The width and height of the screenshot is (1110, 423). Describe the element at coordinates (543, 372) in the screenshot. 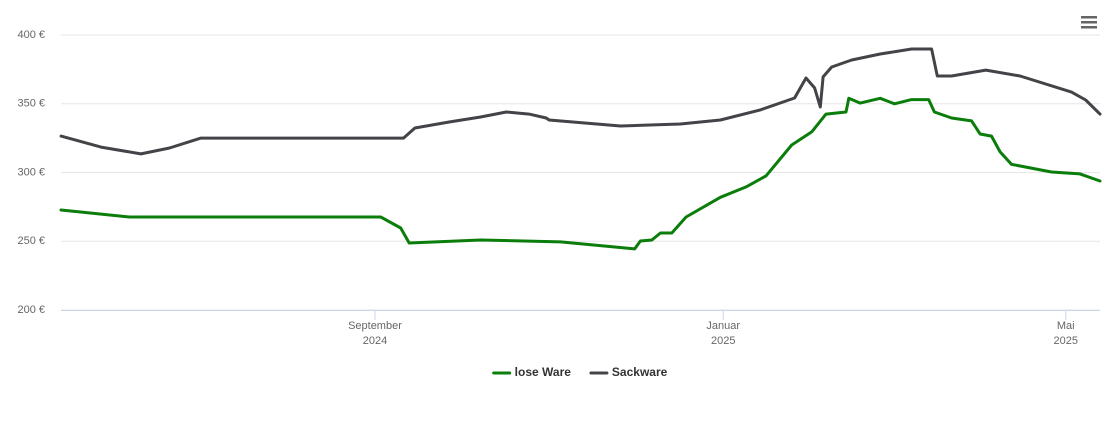

I see `legend-label: lose Ware` at that location.